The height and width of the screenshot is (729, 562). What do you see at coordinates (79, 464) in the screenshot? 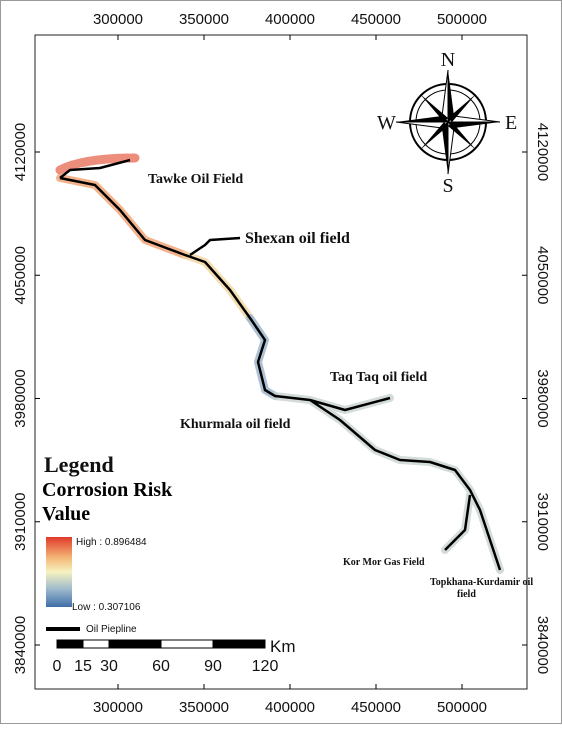
I see `legend-title: Legend` at bounding box center [79, 464].